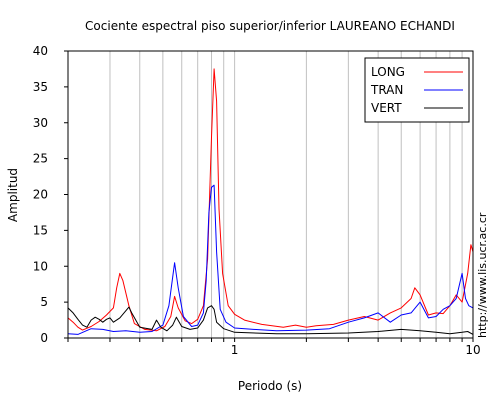 Image resolution: width=500 pixels, height=400 pixels. Describe the element at coordinates (270, 386) in the screenshot. I see `x-axis-title: Periodo (s)` at that location.